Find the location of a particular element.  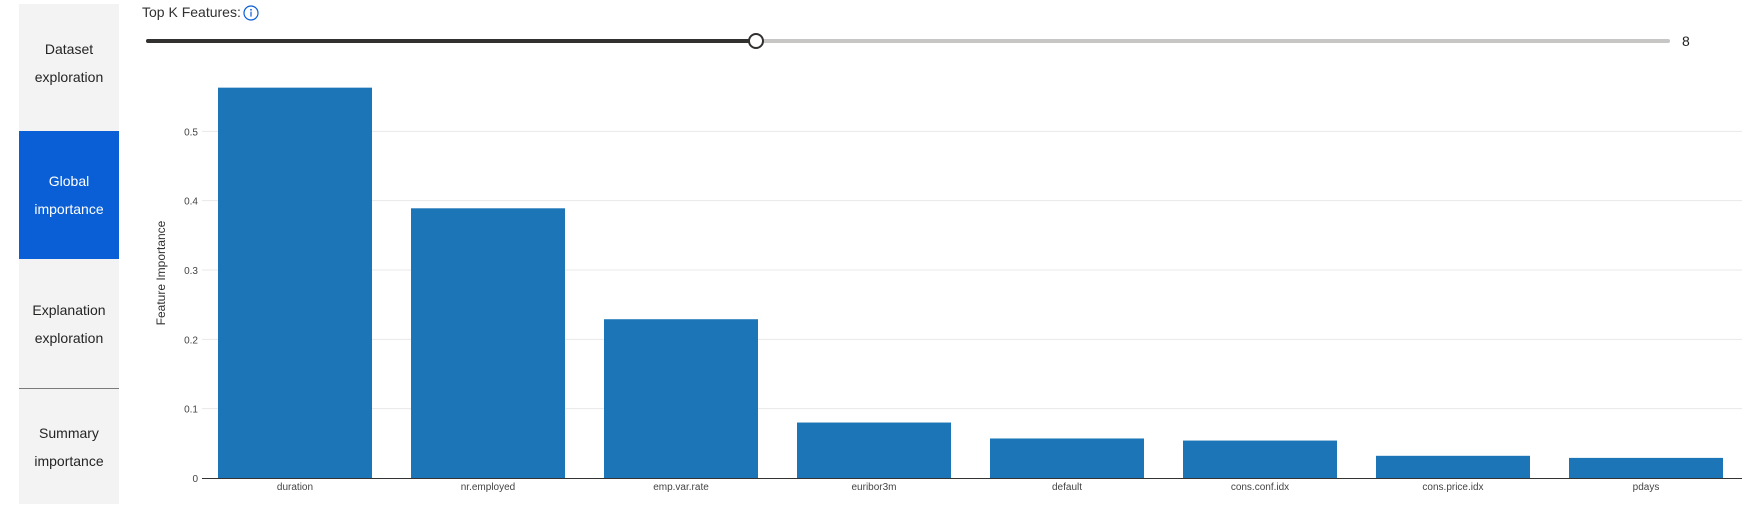

y-tick-label: 0.5 is located at coordinates (191, 132).